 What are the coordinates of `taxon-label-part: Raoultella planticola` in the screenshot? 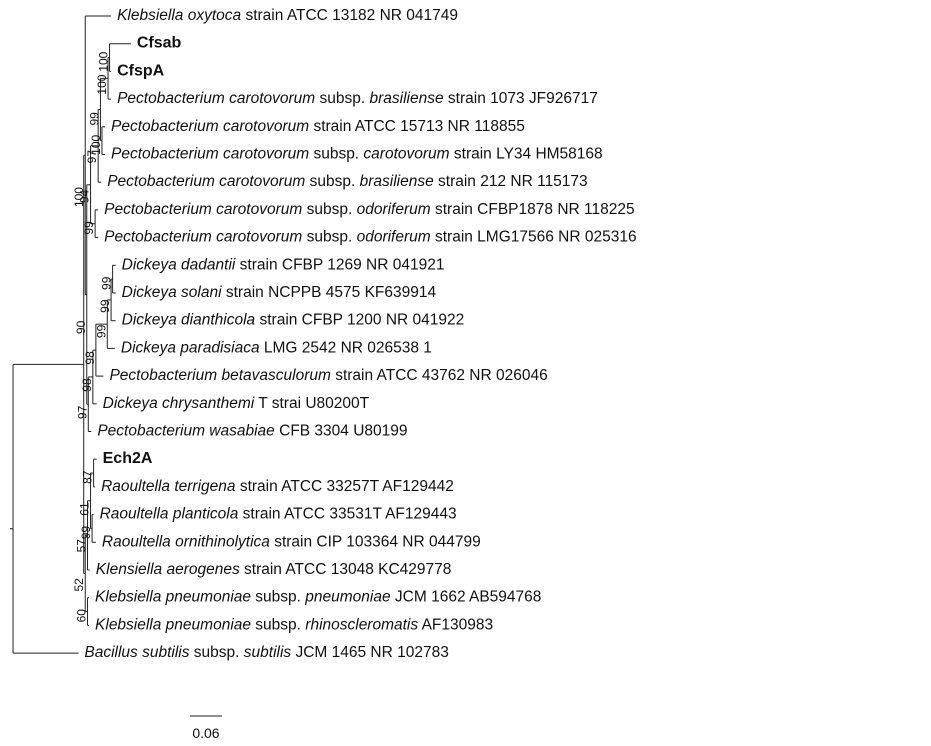 It's located at (169, 514).